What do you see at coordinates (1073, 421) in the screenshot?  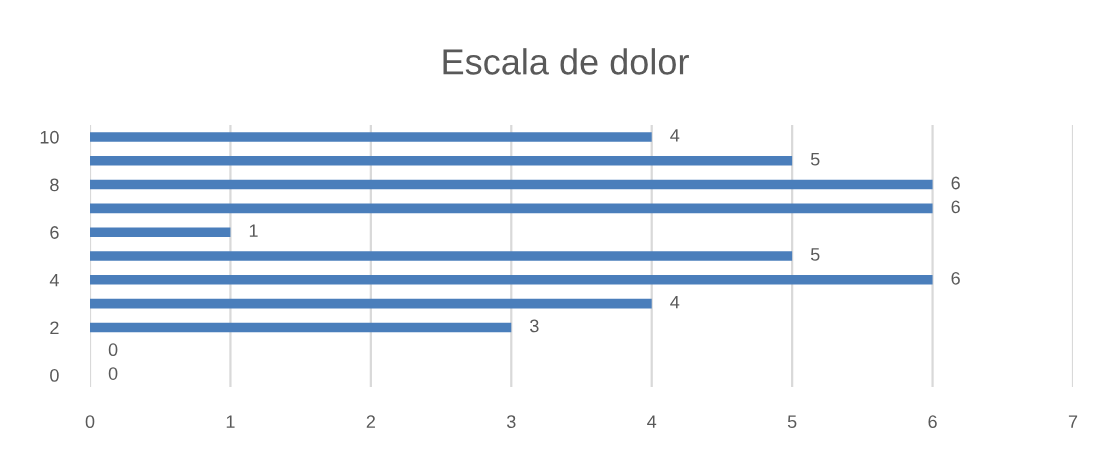 I see `x-tick-label: 7` at bounding box center [1073, 421].